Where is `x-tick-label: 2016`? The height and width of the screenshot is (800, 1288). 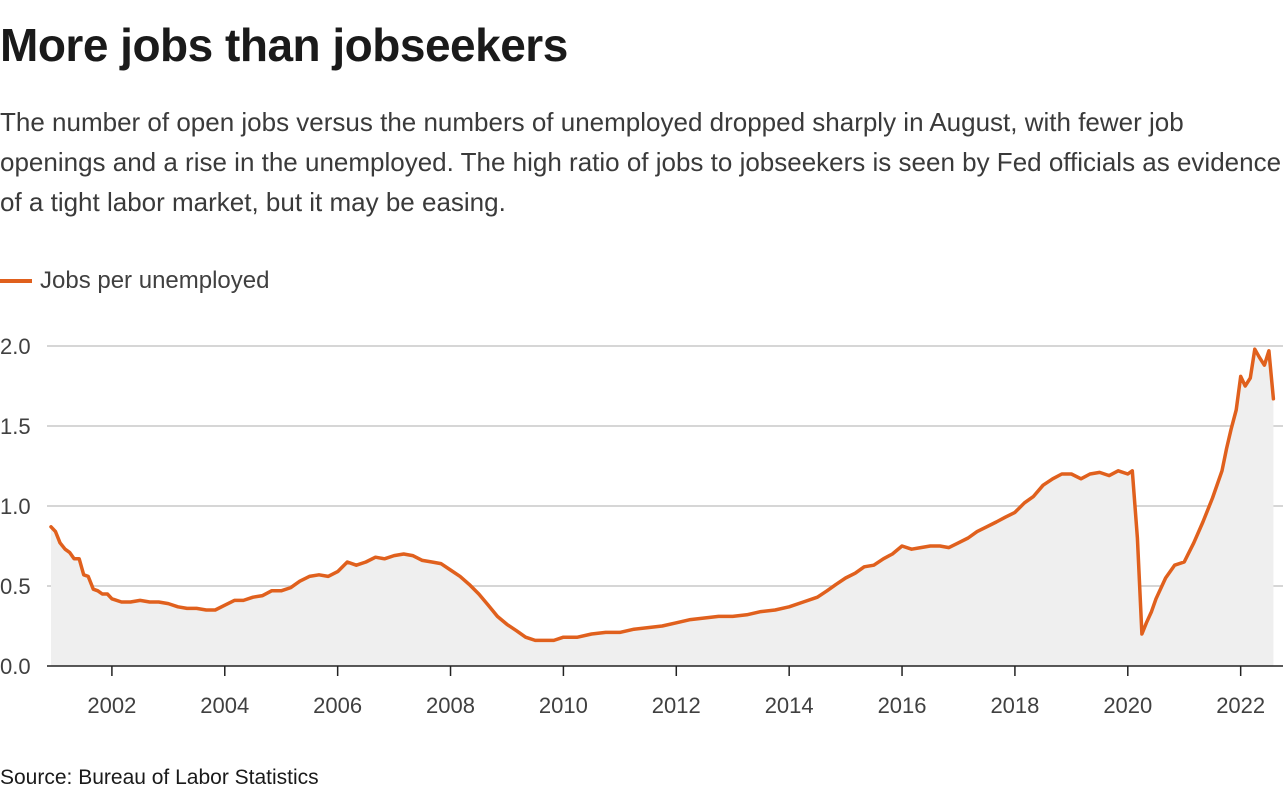 x-tick-label: 2016 is located at coordinates (902, 705).